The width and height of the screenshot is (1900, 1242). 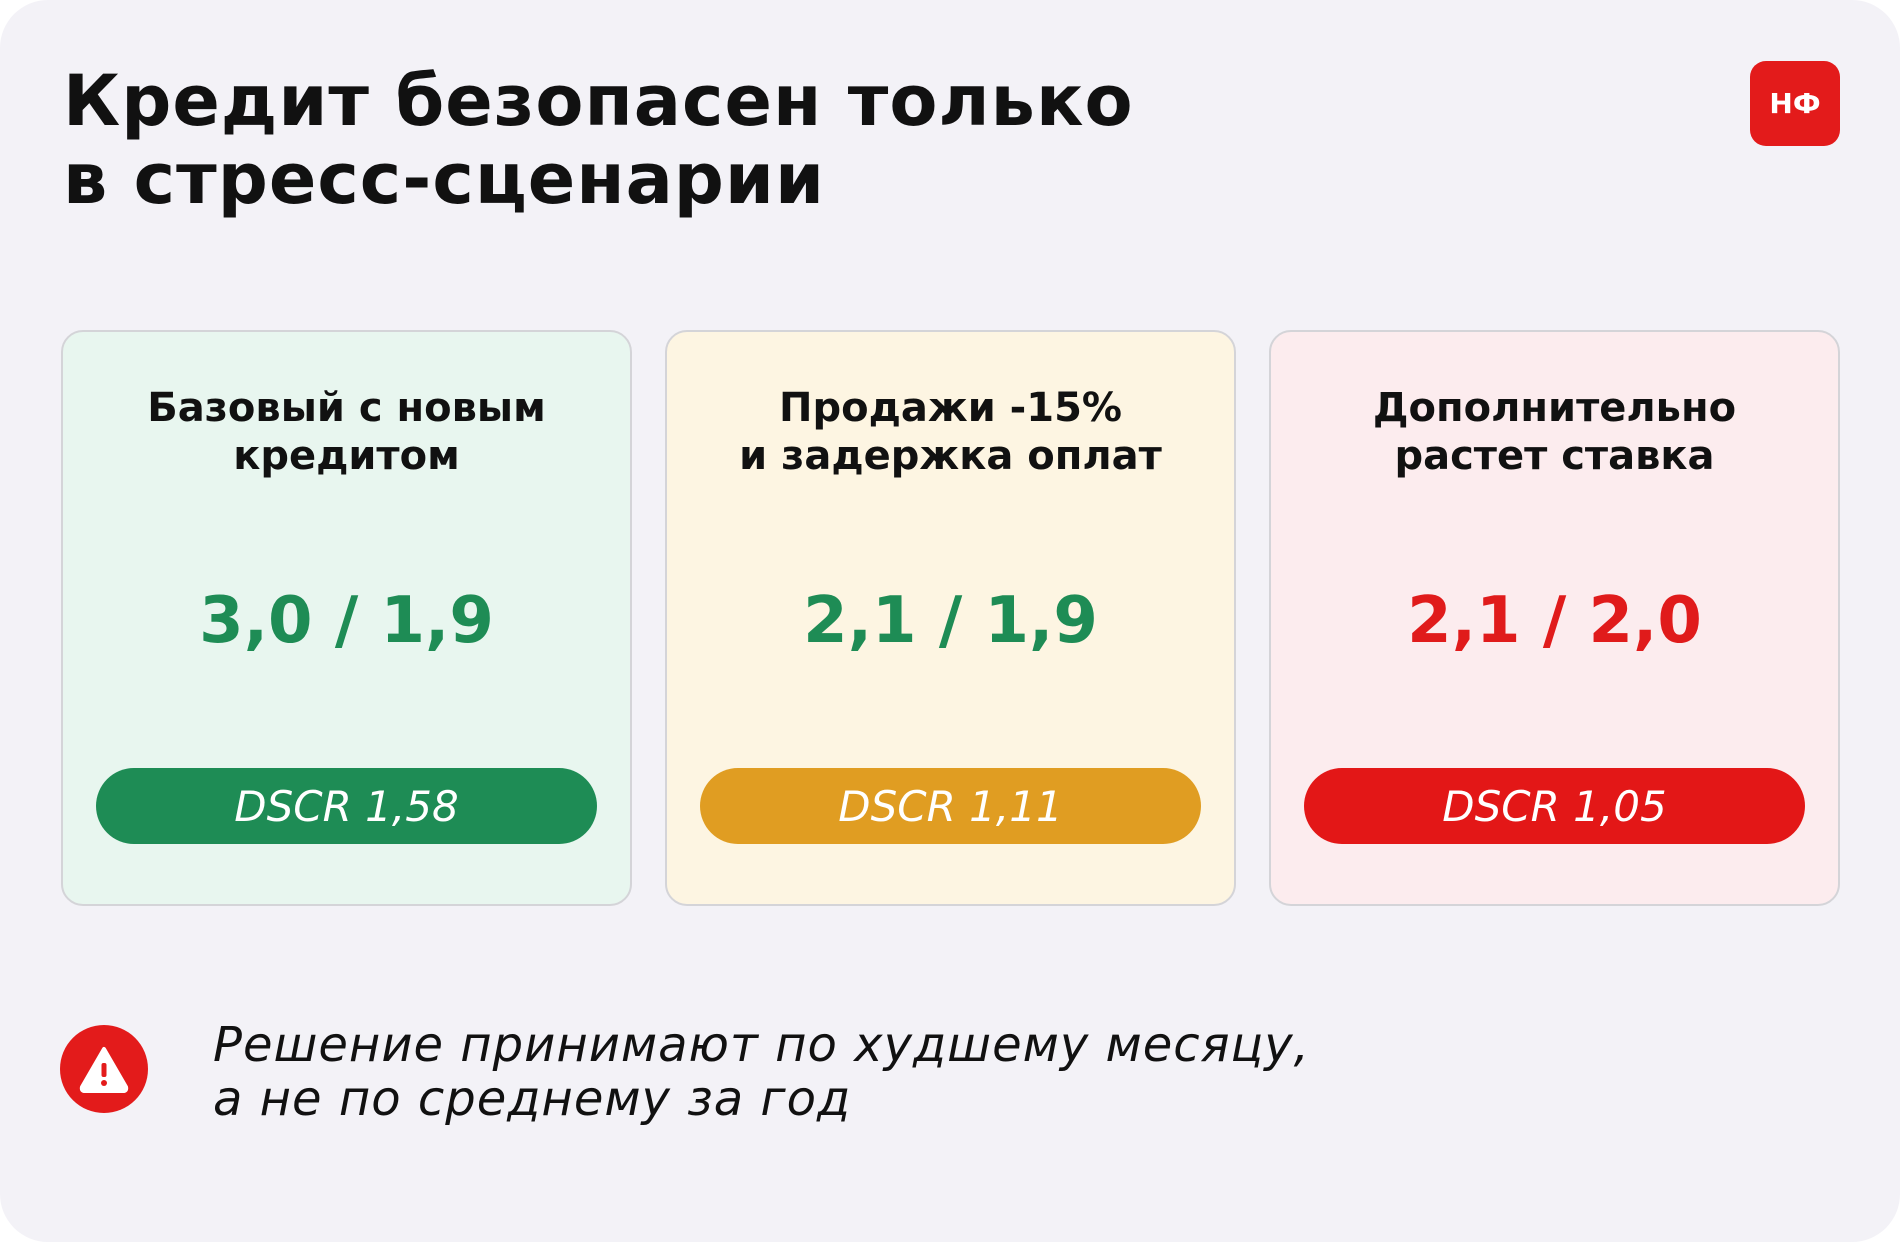 I want to click on dscr-badge: DSCR 1,11, so click(x=950, y=806).